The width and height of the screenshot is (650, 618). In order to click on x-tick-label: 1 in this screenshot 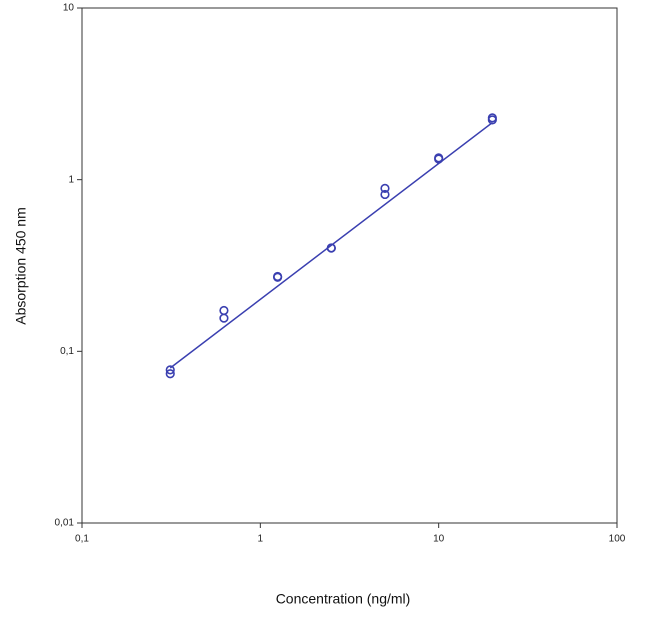, I will do `click(261, 539)`.